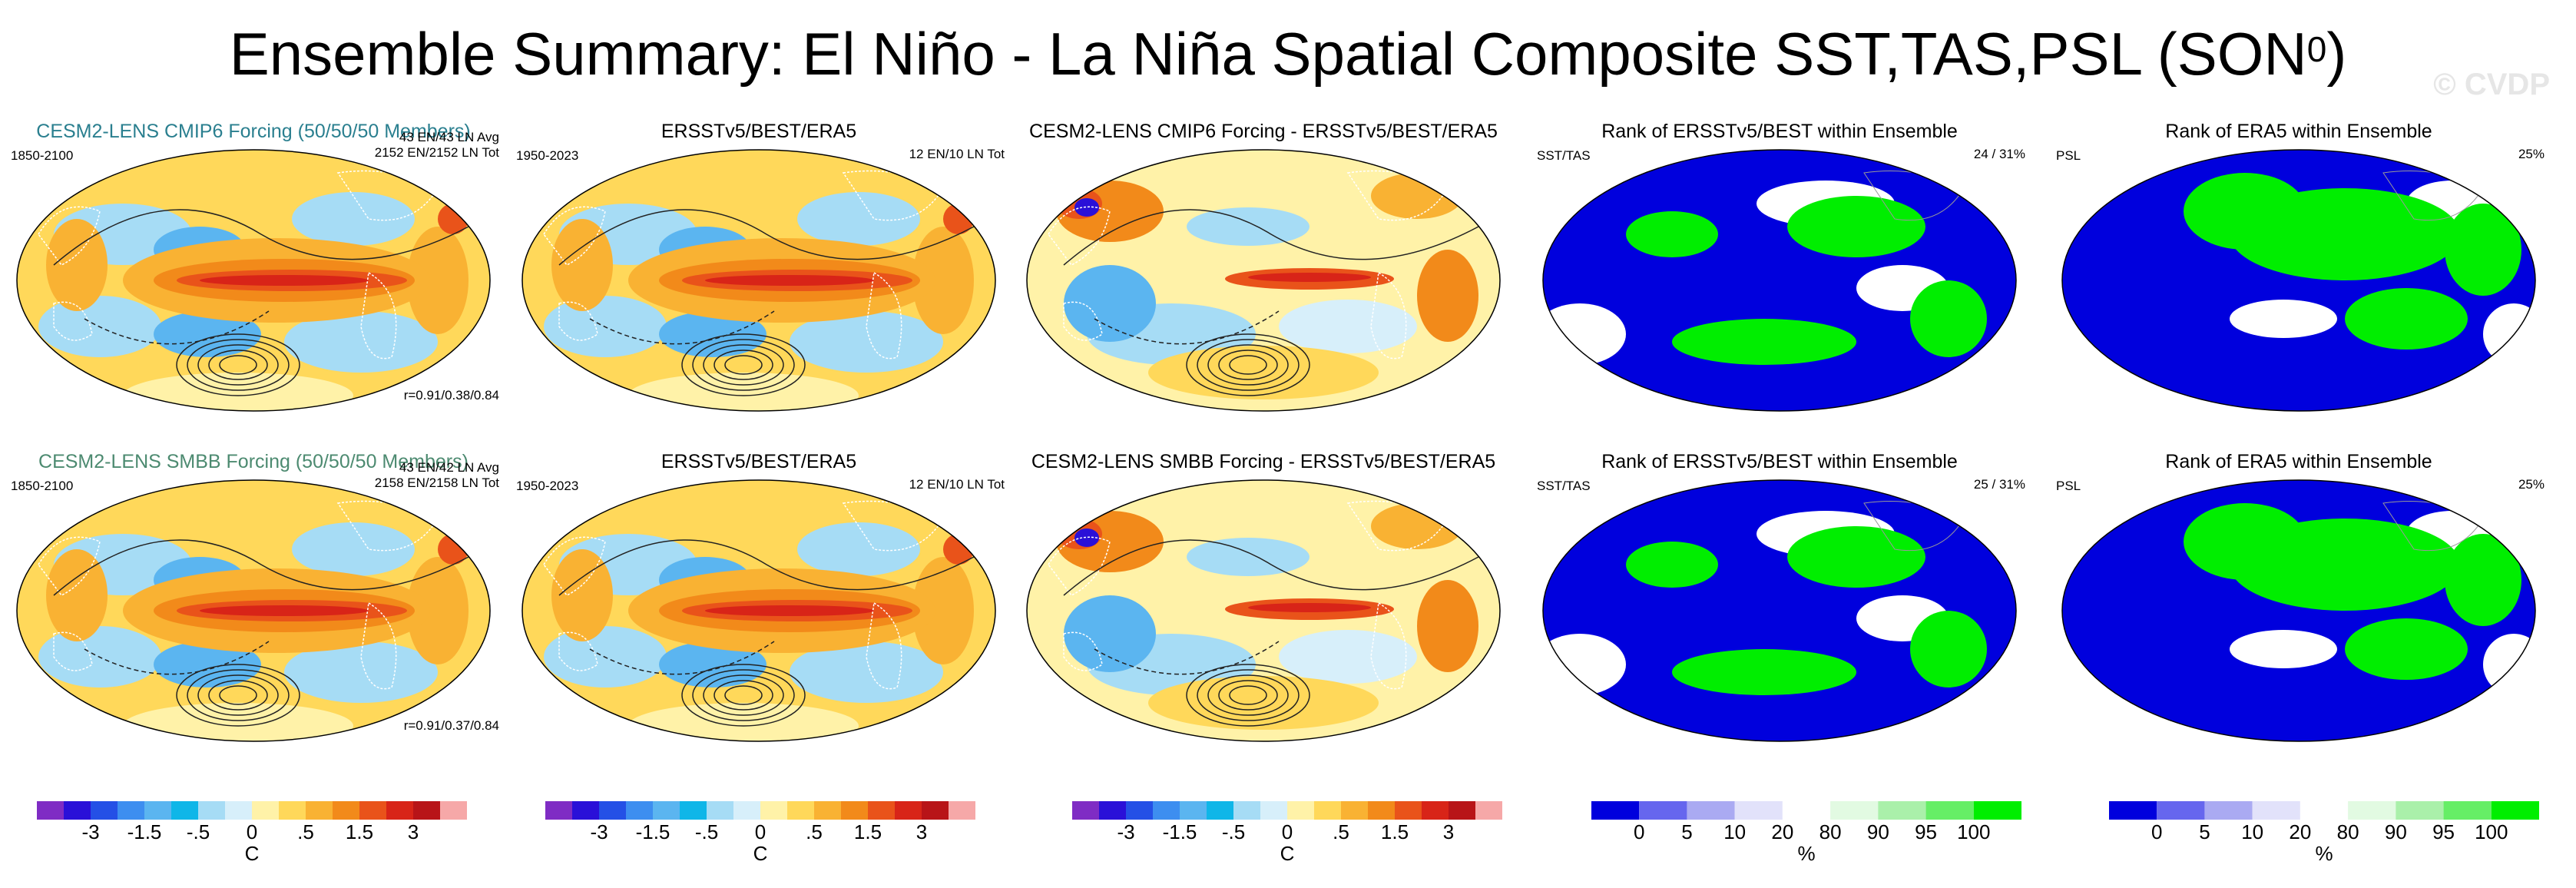  What do you see at coordinates (2531, 154) in the screenshot?
I see `panel-count-label: 25%` at bounding box center [2531, 154].